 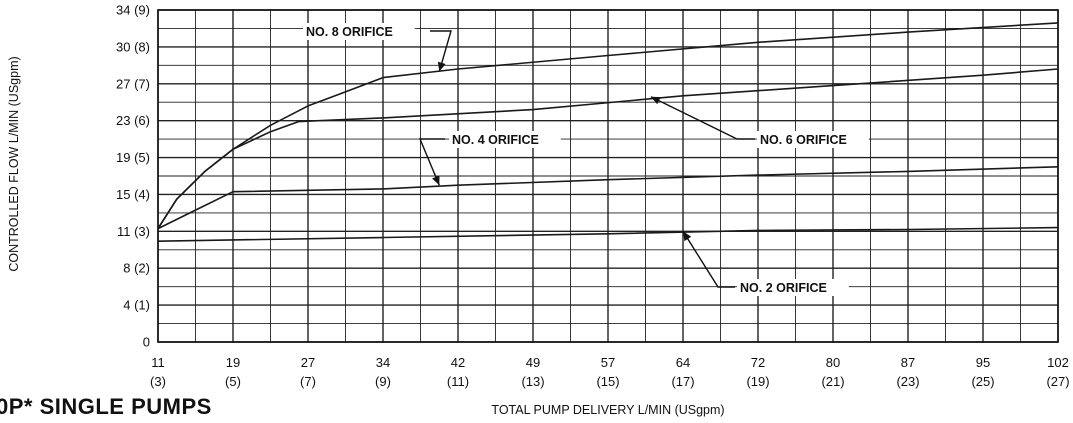 What do you see at coordinates (136, 305) in the screenshot?
I see `y-tick-label: 4 (1)` at bounding box center [136, 305].